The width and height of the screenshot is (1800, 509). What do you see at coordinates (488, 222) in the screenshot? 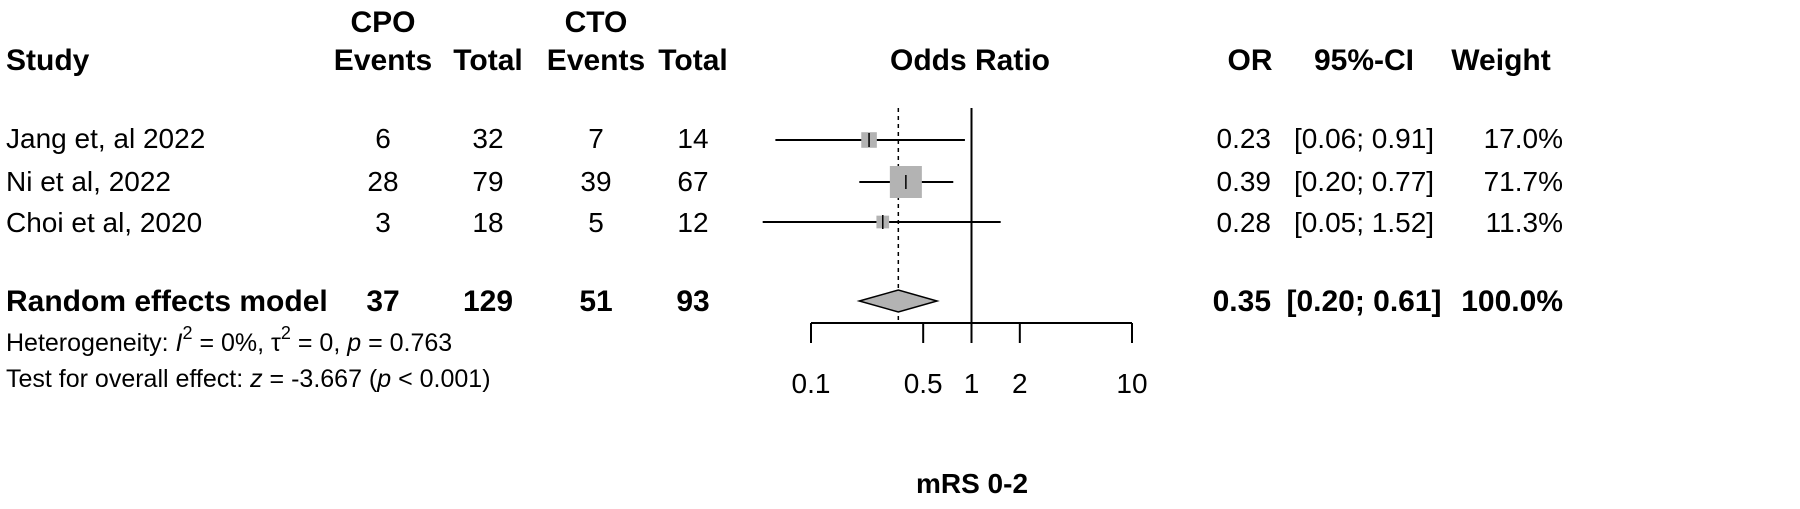
I see `total-cpo: 18` at bounding box center [488, 222].